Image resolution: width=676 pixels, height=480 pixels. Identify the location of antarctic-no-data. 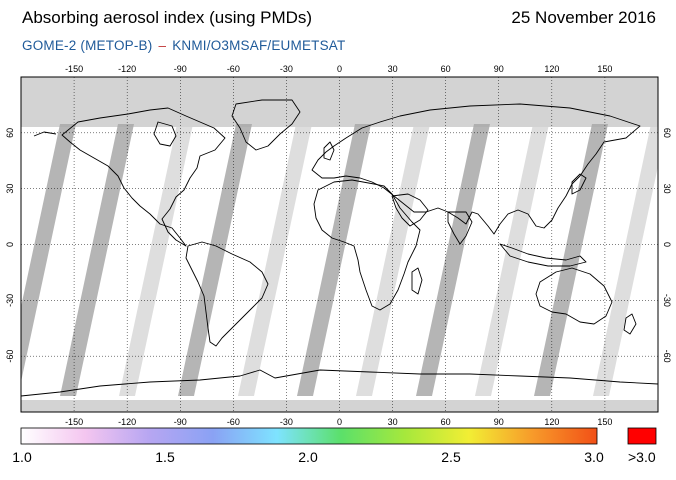
(339, 406).